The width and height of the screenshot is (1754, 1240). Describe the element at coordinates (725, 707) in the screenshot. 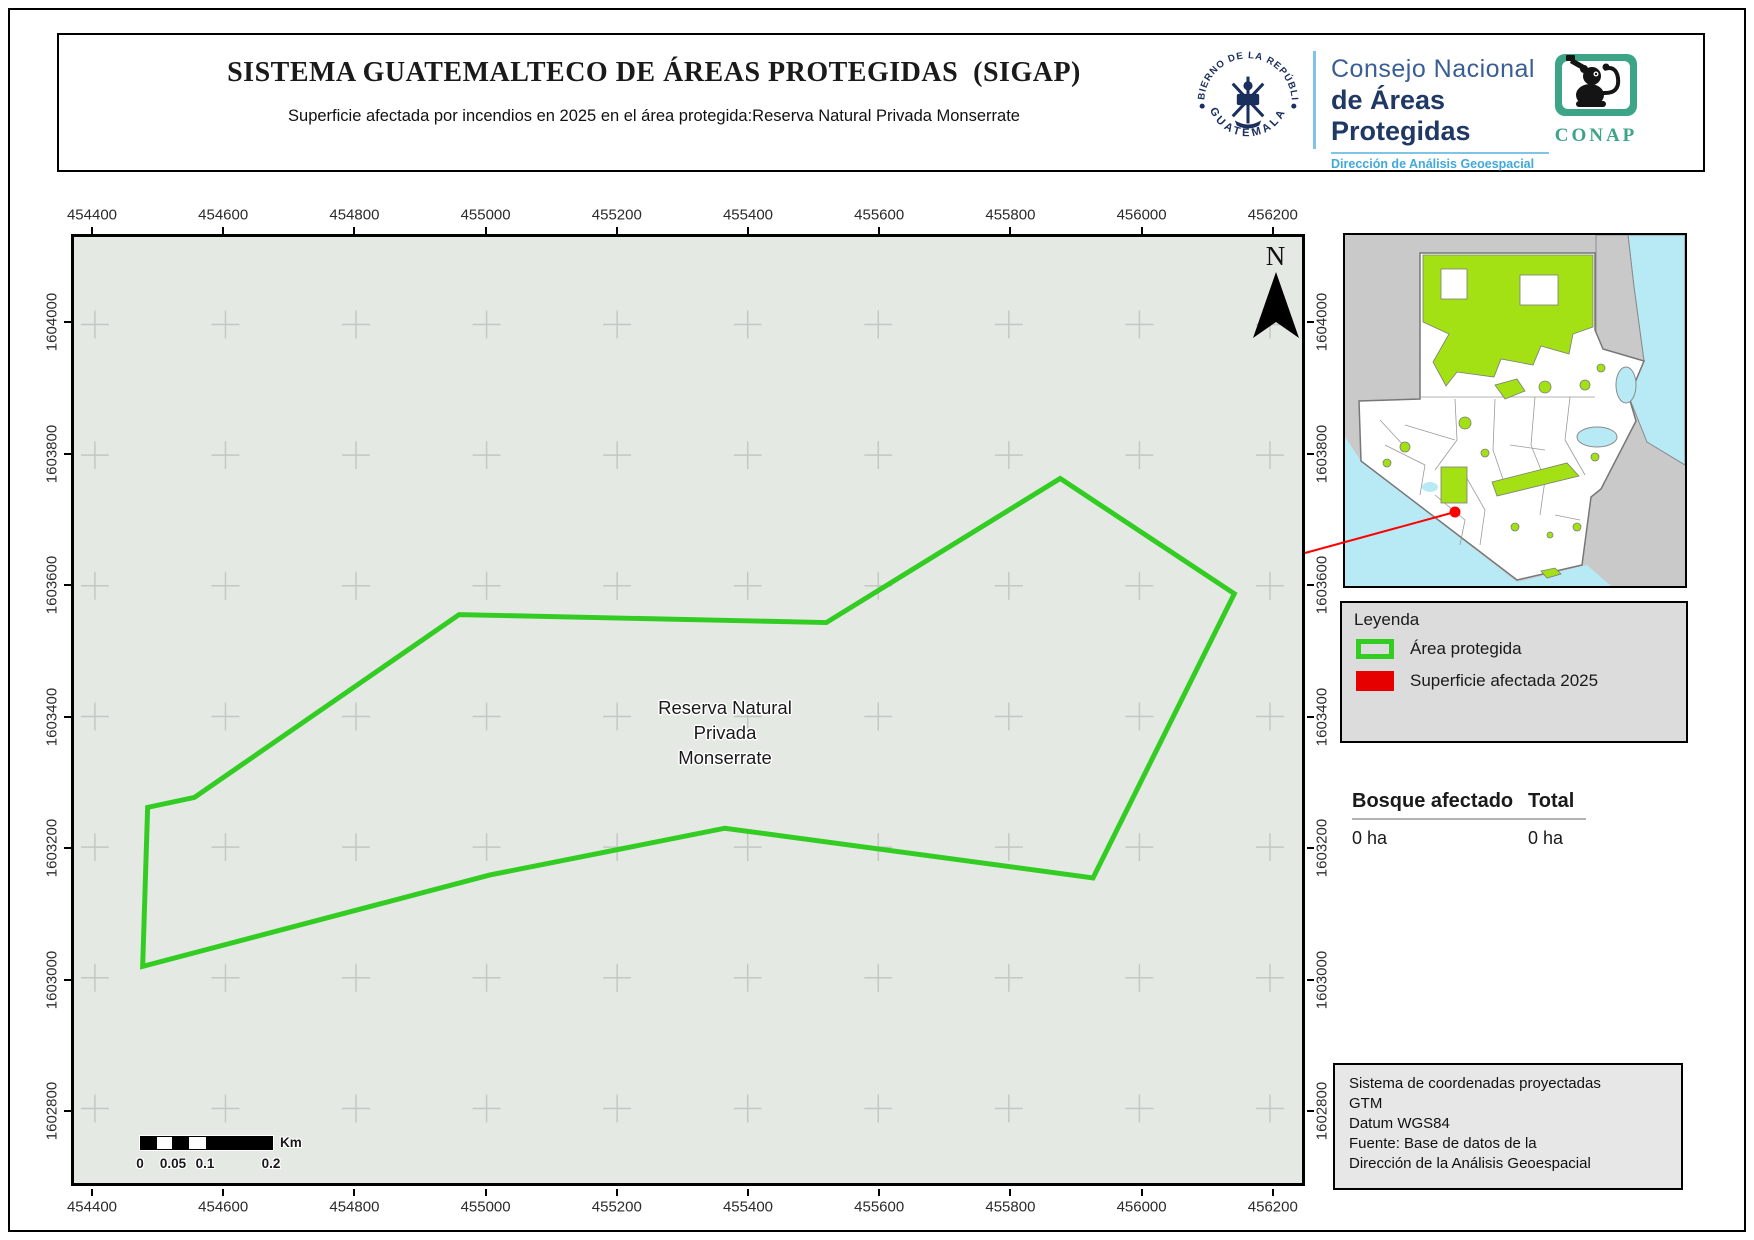

I see `area-label-line1: Reserva Natural` at that location.